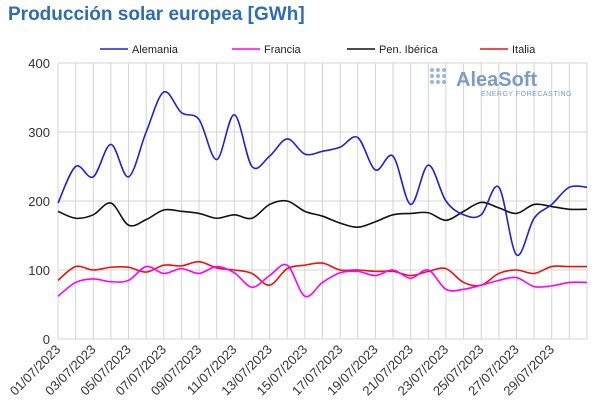 This screenshot has height=418, width=600. Describe the element at coordinates (322, 273) in the screenshot. I see `series-line-italia` at that location.